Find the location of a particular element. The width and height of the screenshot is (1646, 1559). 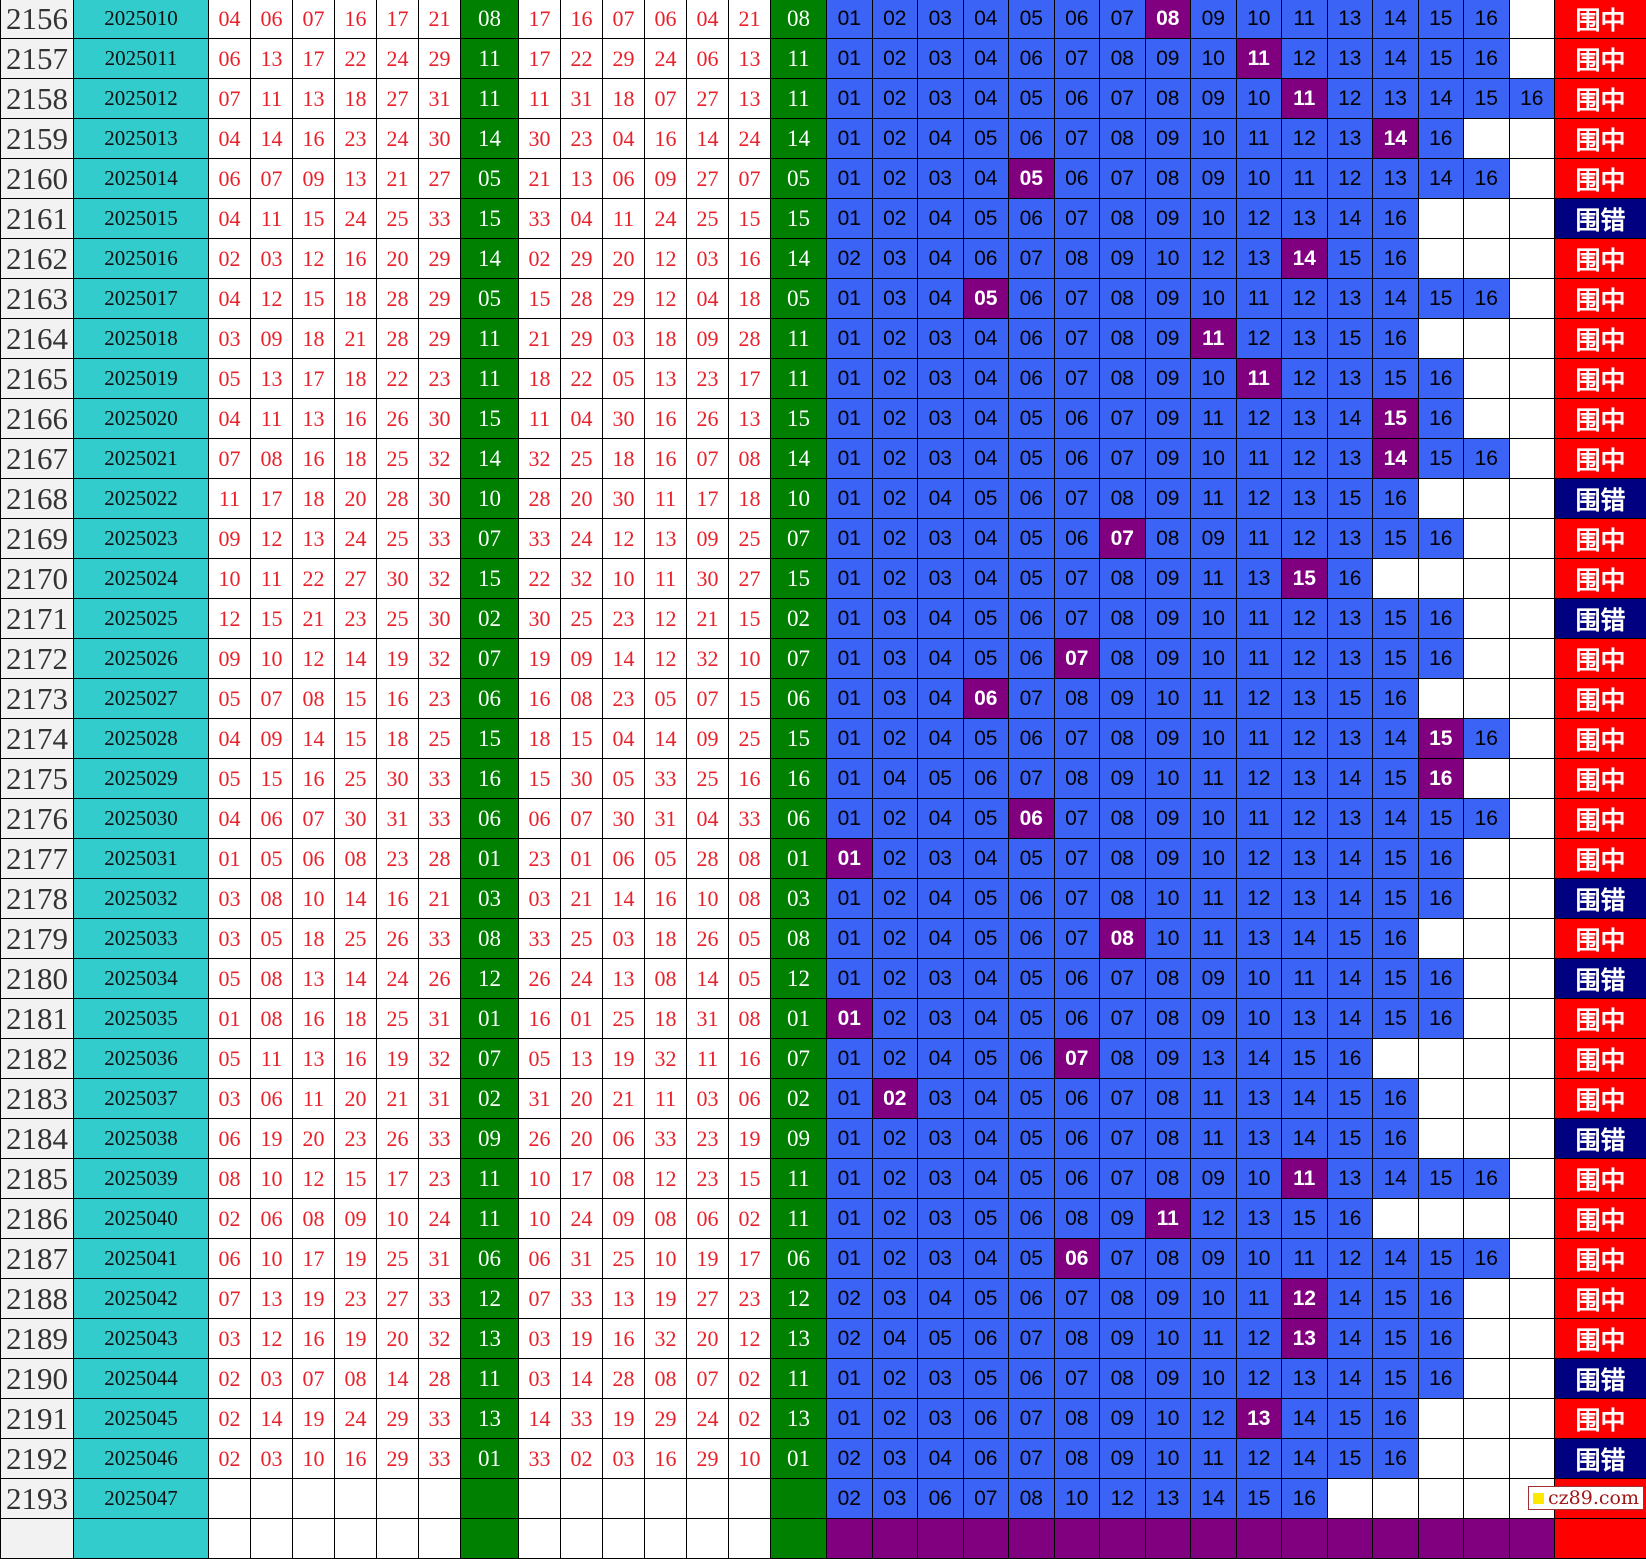

draw-number-cell: 07 is located at coordinates (314, 19).